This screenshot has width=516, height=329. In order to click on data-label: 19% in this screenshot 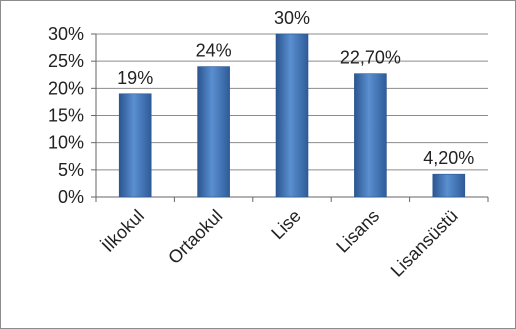, I will do `click(135, 78)`.